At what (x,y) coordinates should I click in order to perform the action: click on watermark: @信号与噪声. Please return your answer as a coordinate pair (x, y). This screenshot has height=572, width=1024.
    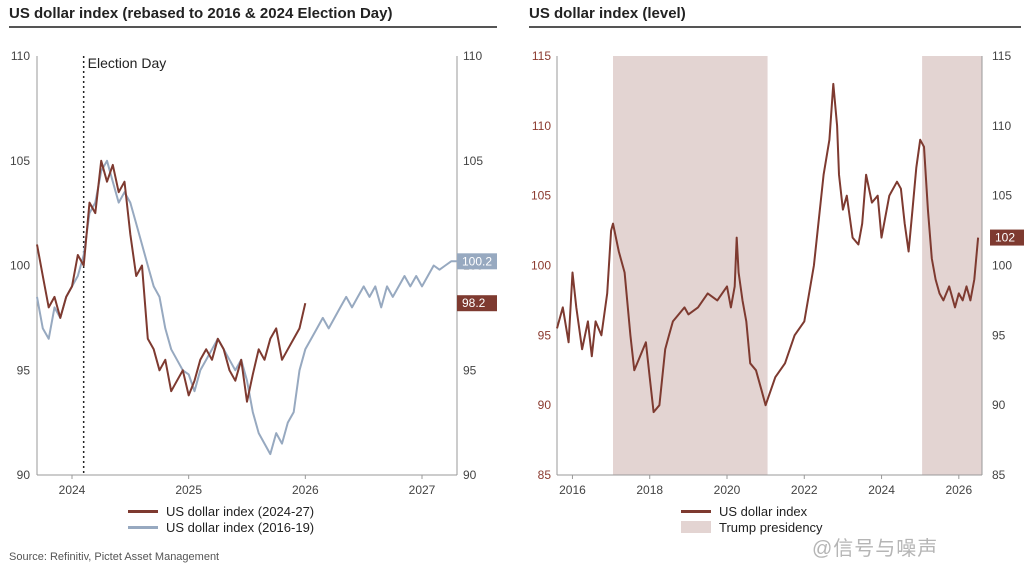
    Looking at the image, I should click on (875, 549).